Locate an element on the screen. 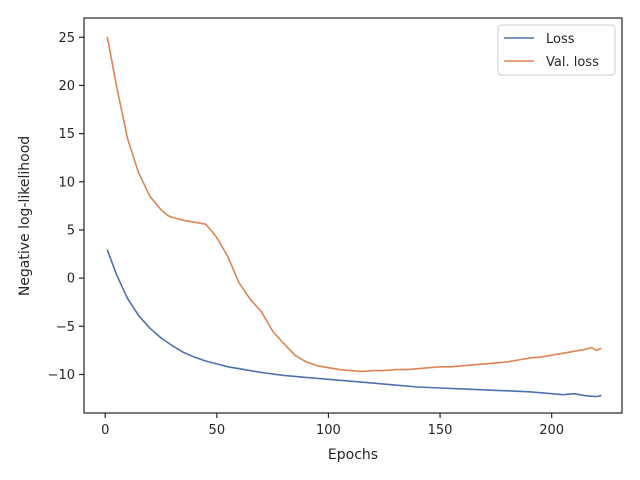  x-axis-ticks: 0 50 100 150 200 is located at coordinates (332, 425).